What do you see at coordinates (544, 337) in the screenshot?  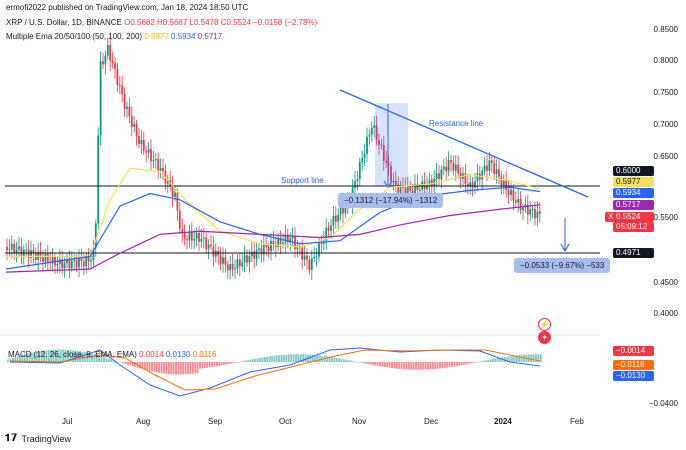 I see `flag-us-icon: ✦` at bounding box center [544, 337].